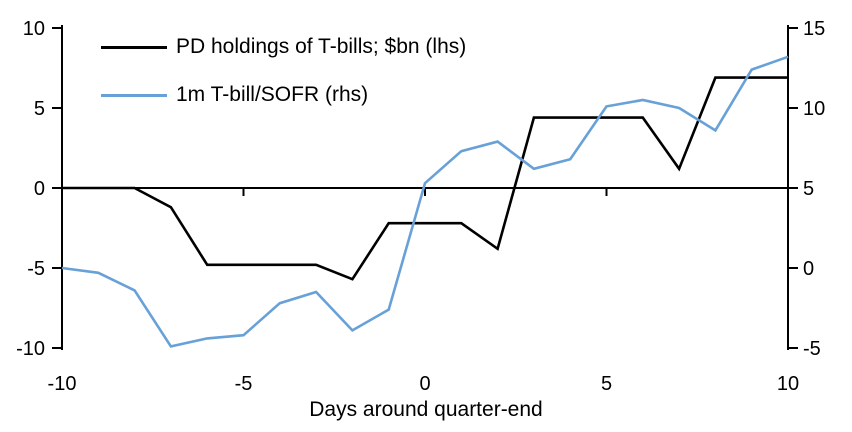 The image size is (852, 432). Describe the element at coordinates (39, 189) in the screenshot. I see `left-tick-label: 0` at that location.